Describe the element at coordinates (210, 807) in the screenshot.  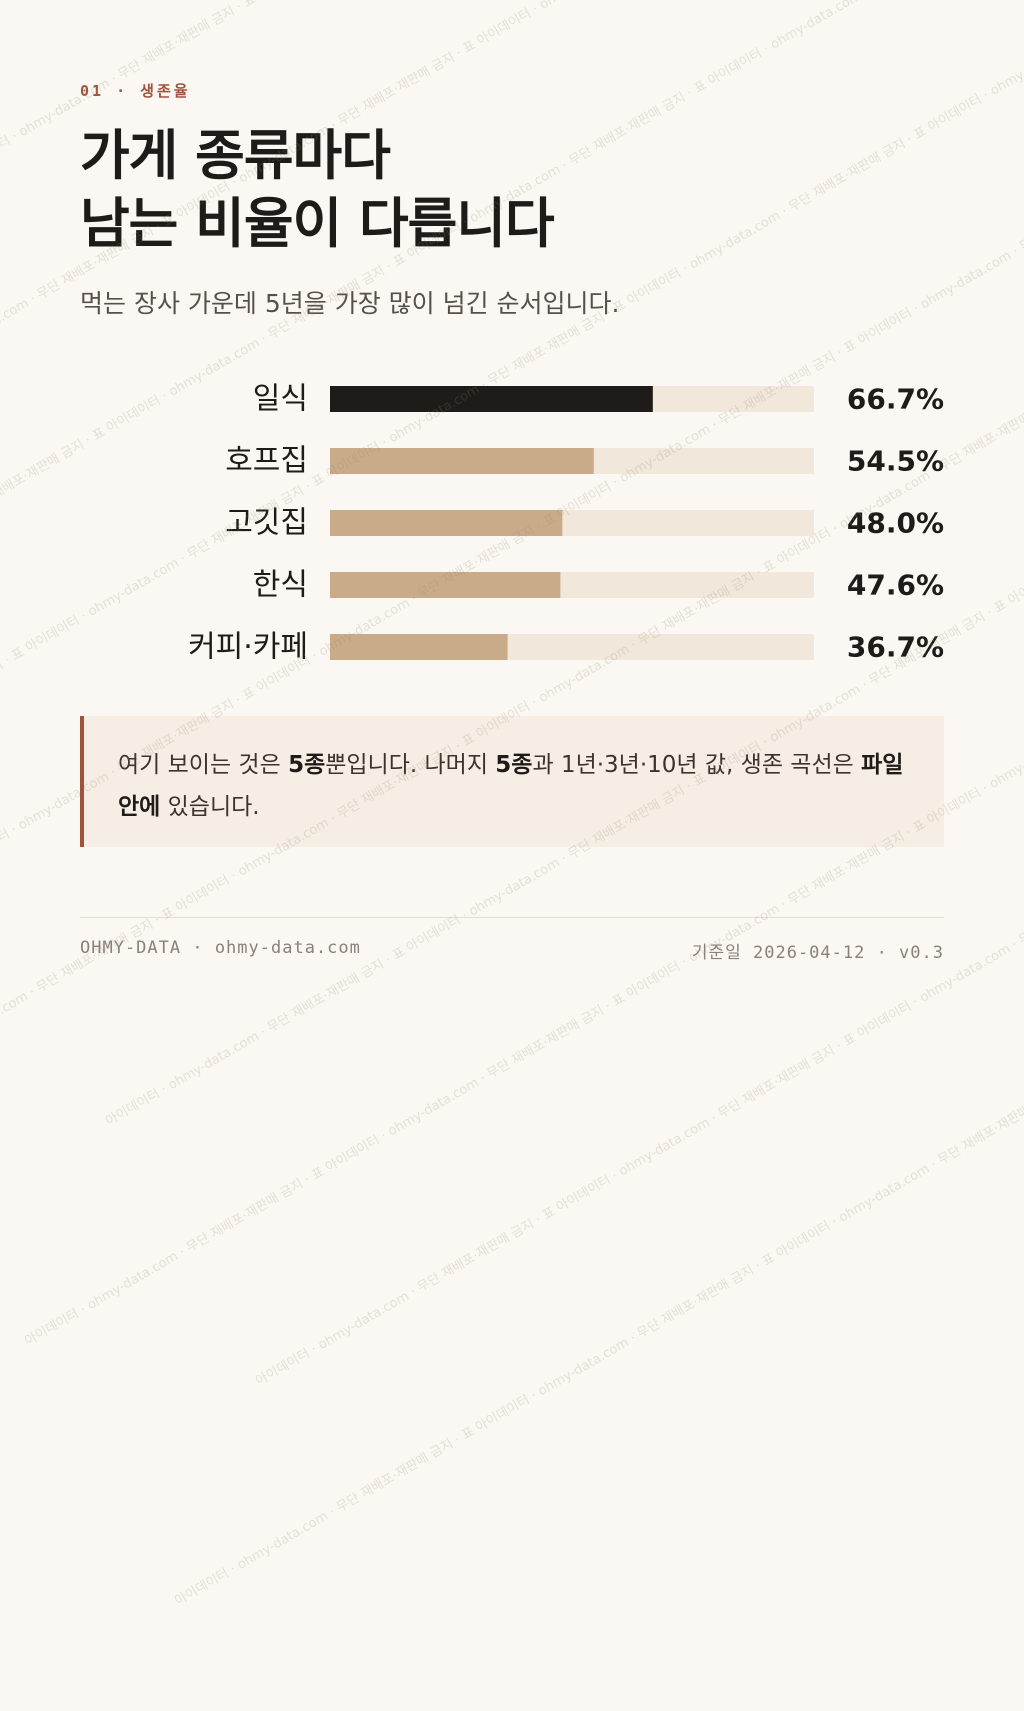
I see `note-text-4: 있습니다.` at that location.